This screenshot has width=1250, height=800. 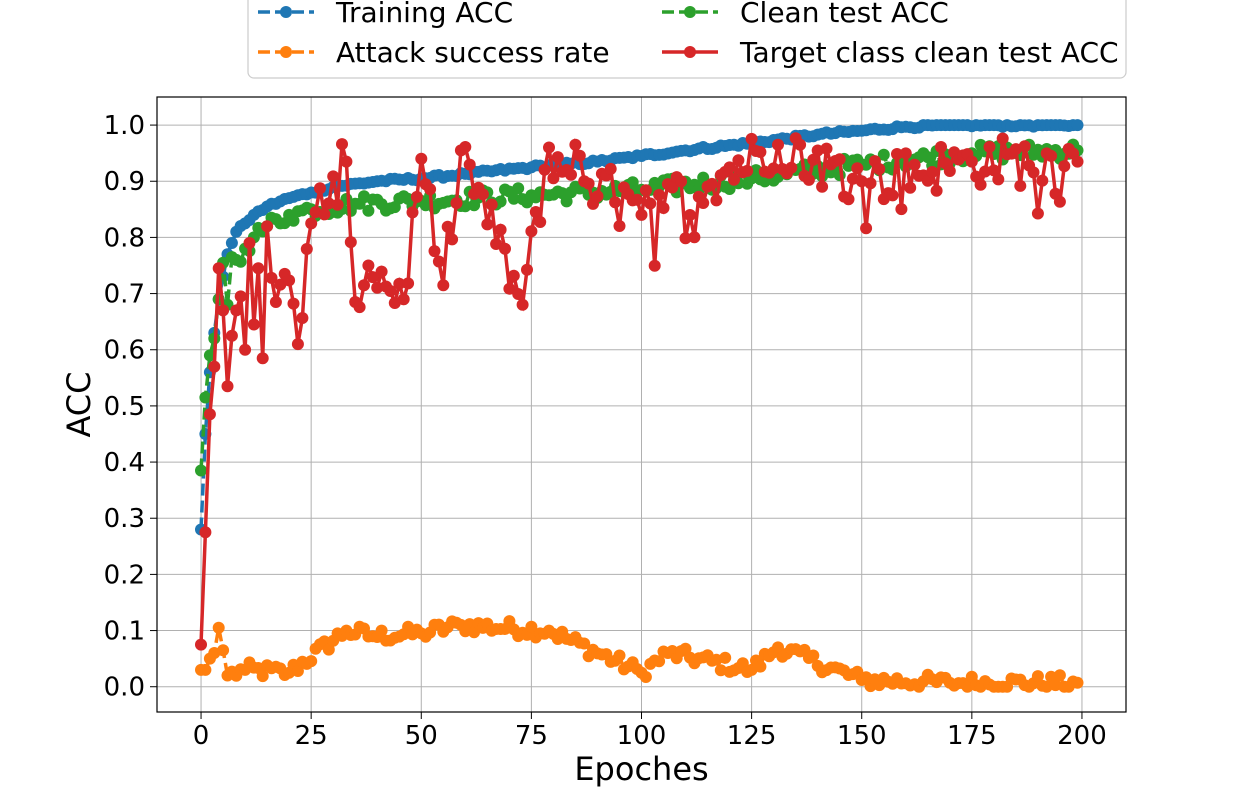 What do you see at coordinates (231, 243) in the screenshot?
I see `data-point-training-acc` at bounding box center [231, 243].